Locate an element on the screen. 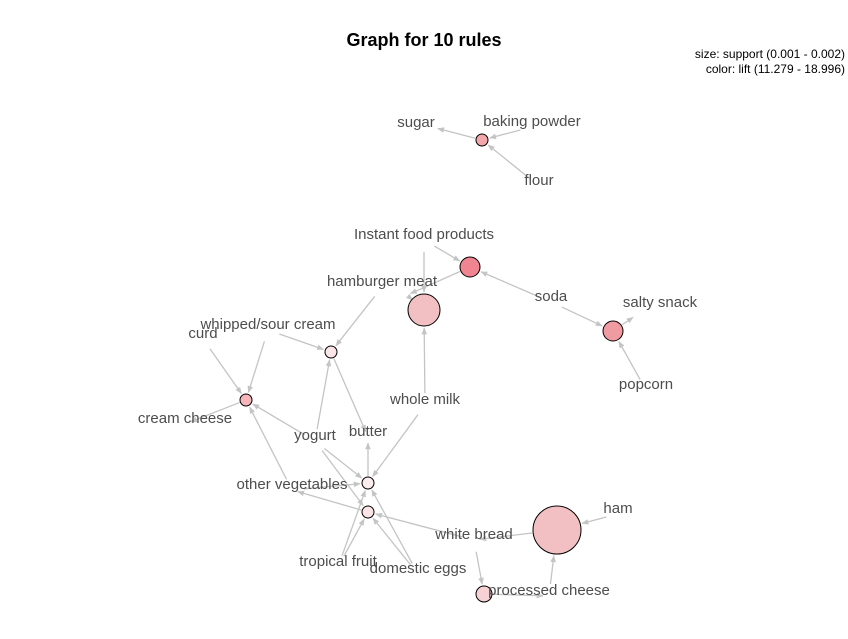  edge-yogurt-to-r6 is located at coordinates (279, 419).